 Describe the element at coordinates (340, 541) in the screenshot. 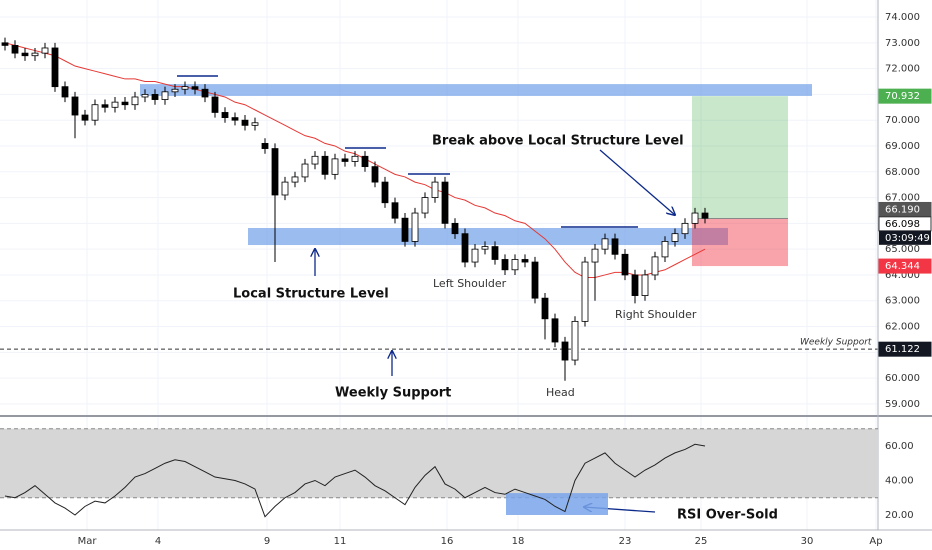

I see `x-tick-label: 11` at that location.